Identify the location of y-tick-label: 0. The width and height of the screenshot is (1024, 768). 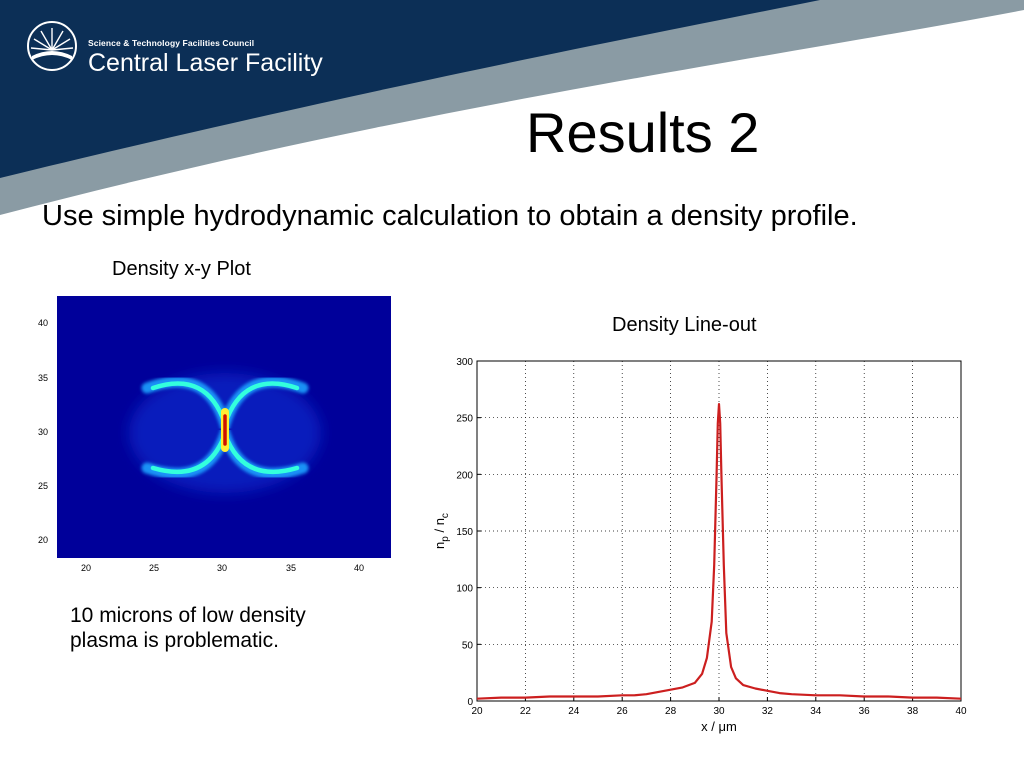
(470, 702).